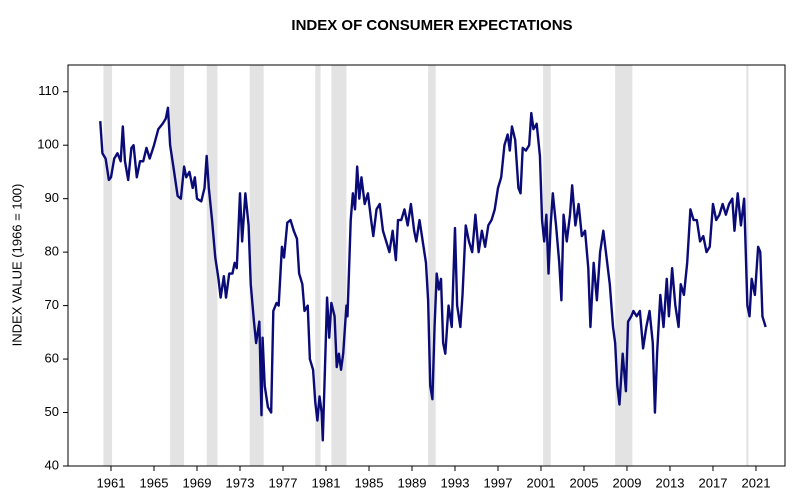 This screenshot has height=501, width=800. What do you see at coordinates (154, 482) in the screenshot?
I see `x-tick-label: 1965` at bounding box center [154, 482].